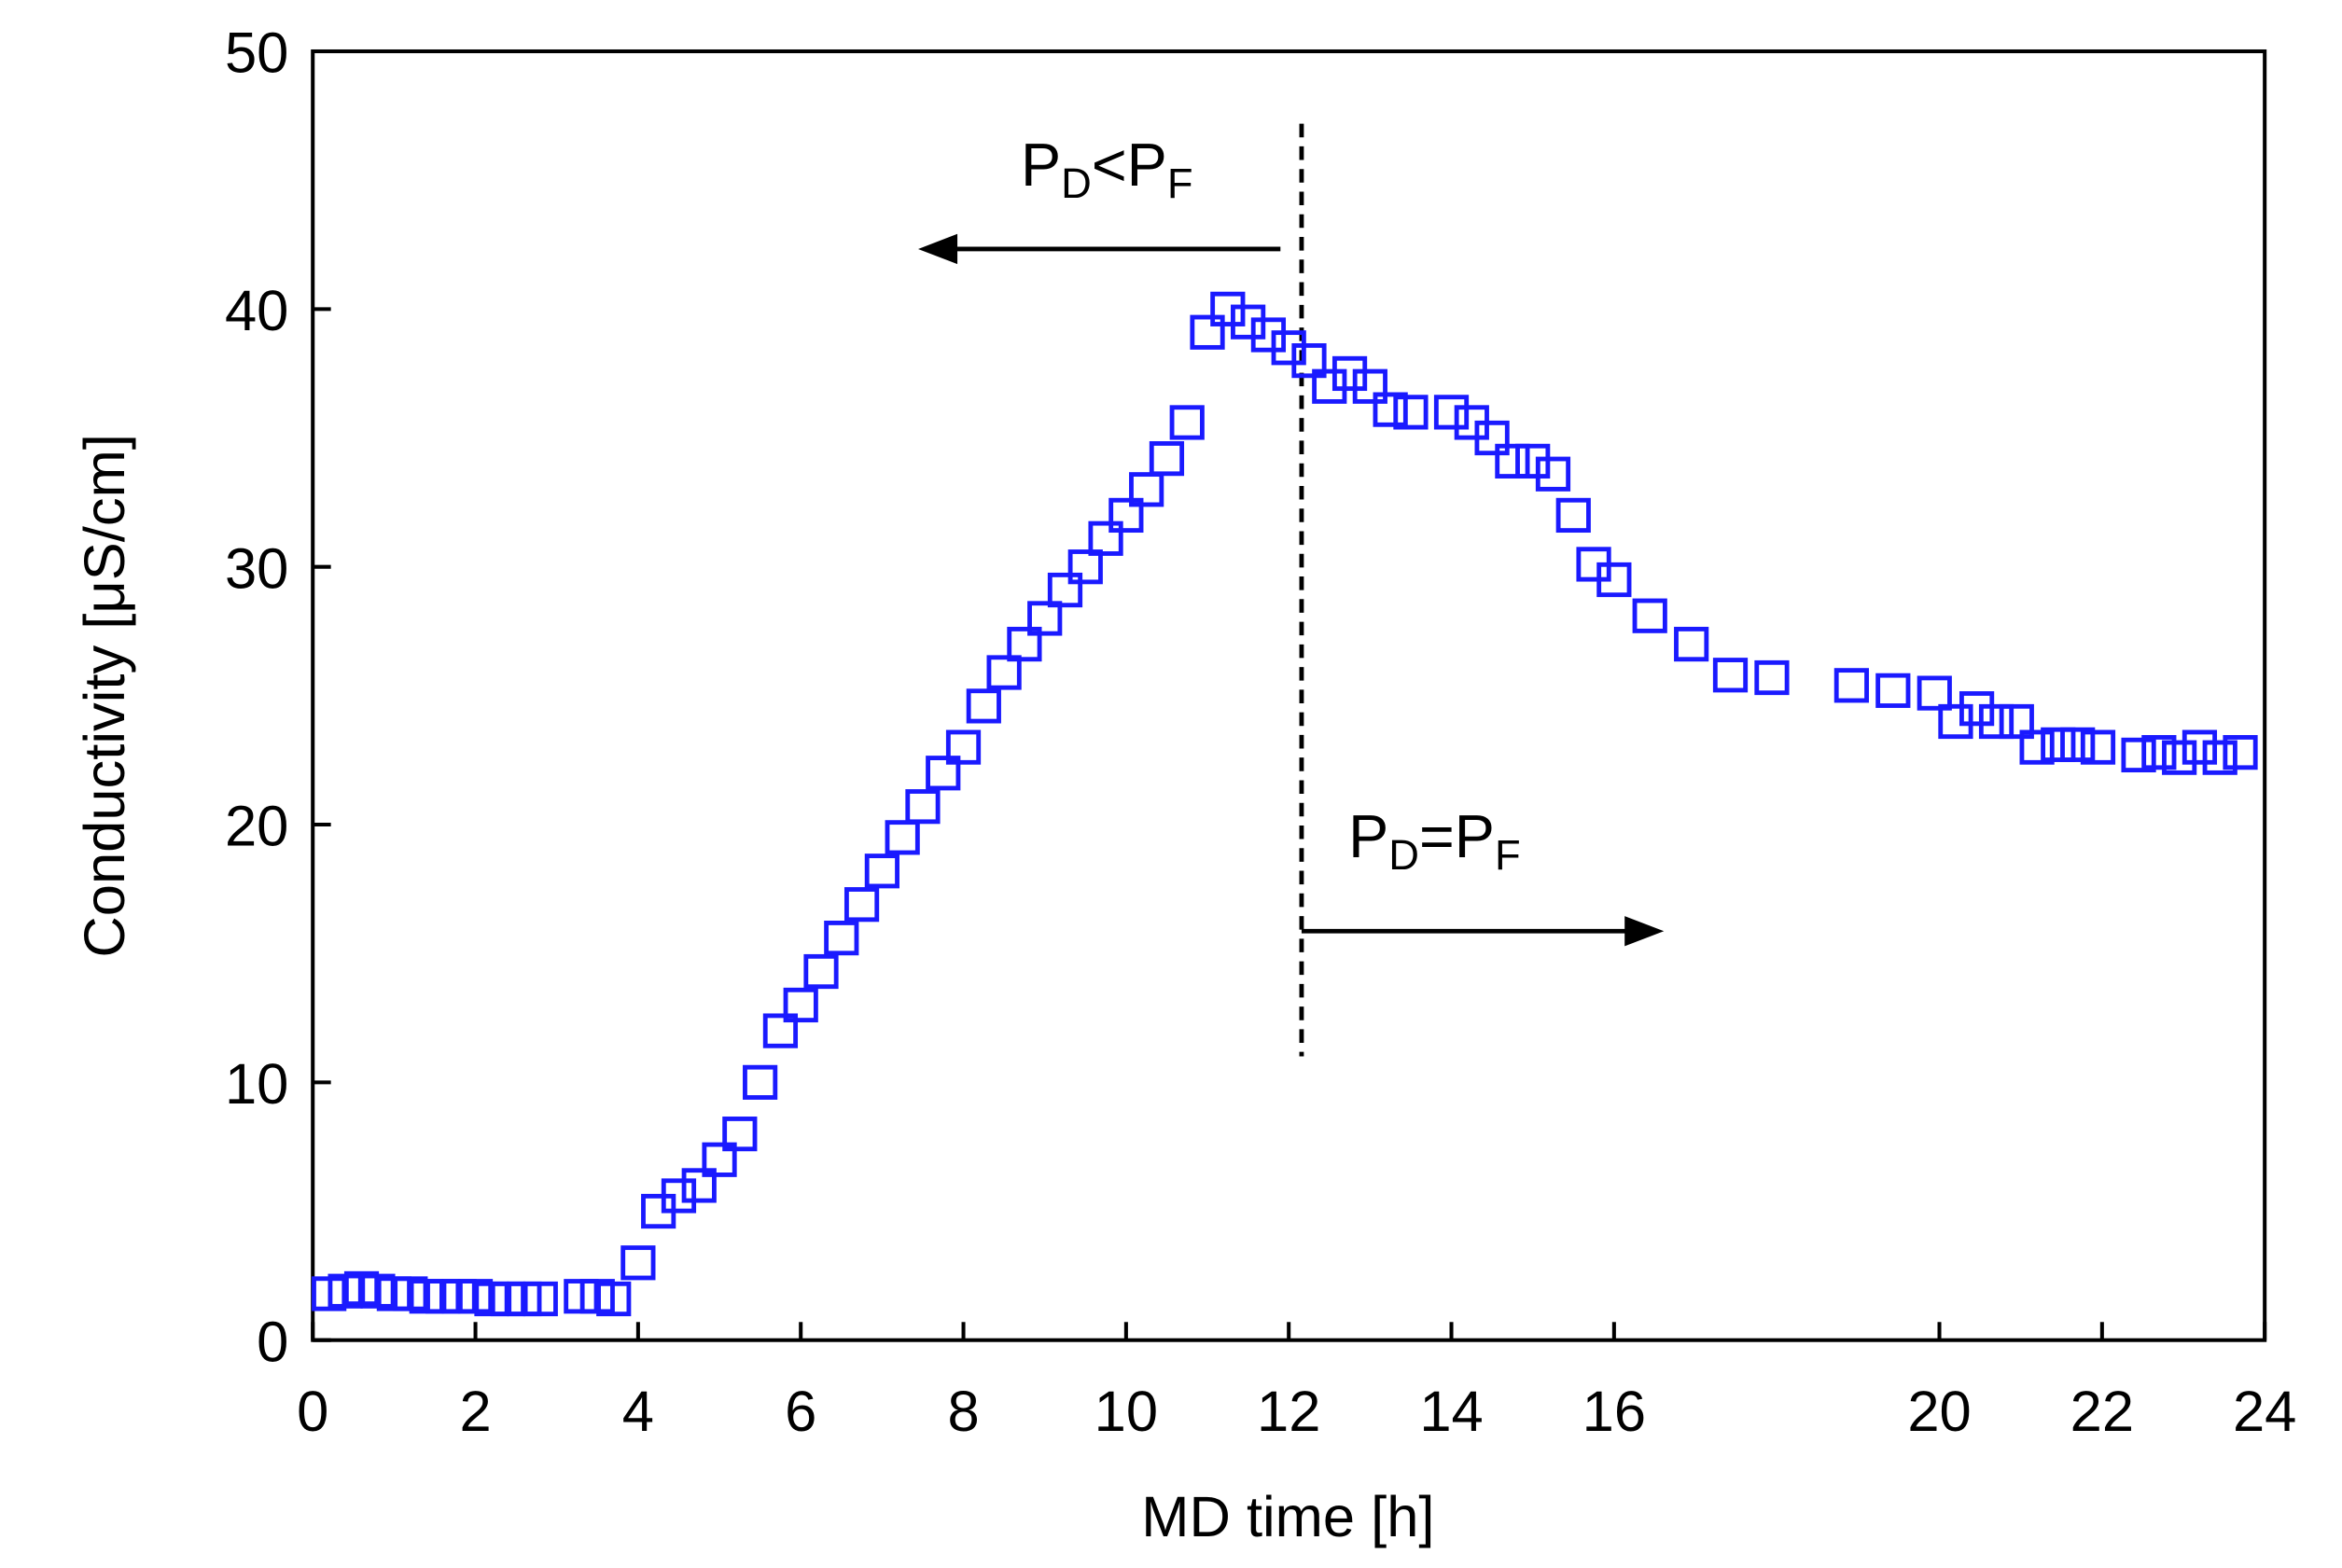 This screenshot has height=1568, width=2342. Describe the element at coordinates (256, 1084) in the screenshot. I see `y-tick-label: 10` at that location.